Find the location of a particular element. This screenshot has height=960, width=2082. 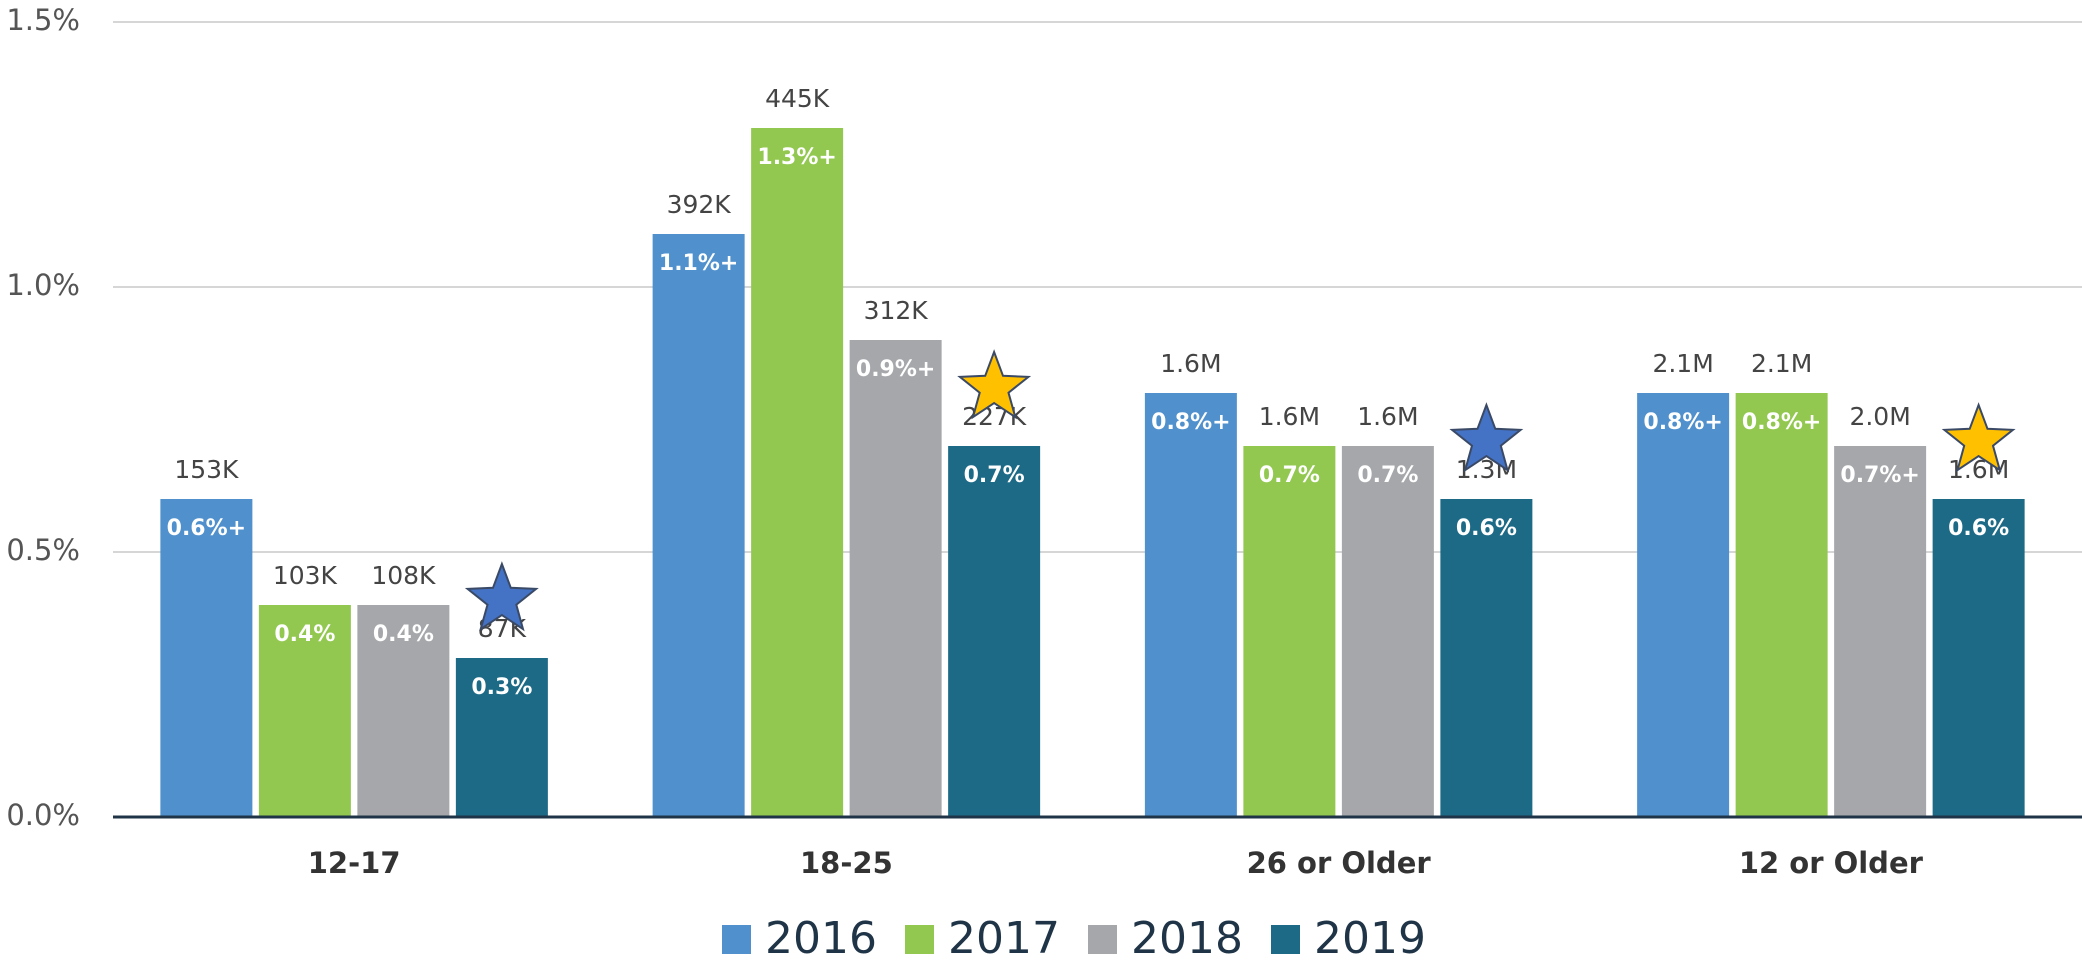

x-tick-label: 12 or Older is located at coordinates (1831, 863).